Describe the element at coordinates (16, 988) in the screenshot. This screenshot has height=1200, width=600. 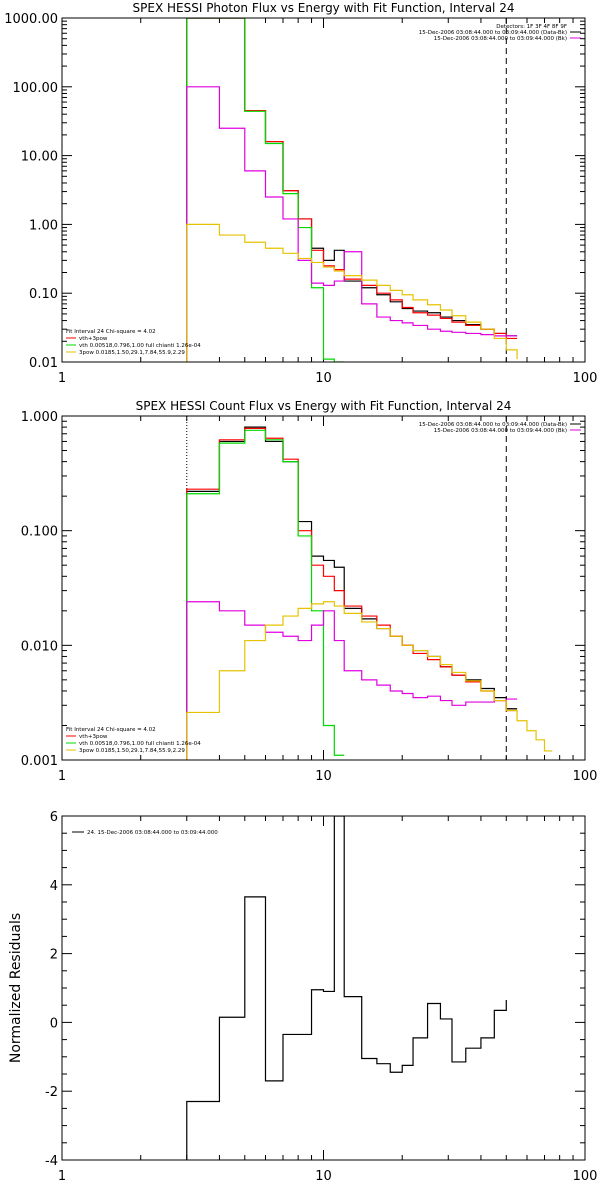
I see `y-axis-label: Normalized Residuals` at that location.